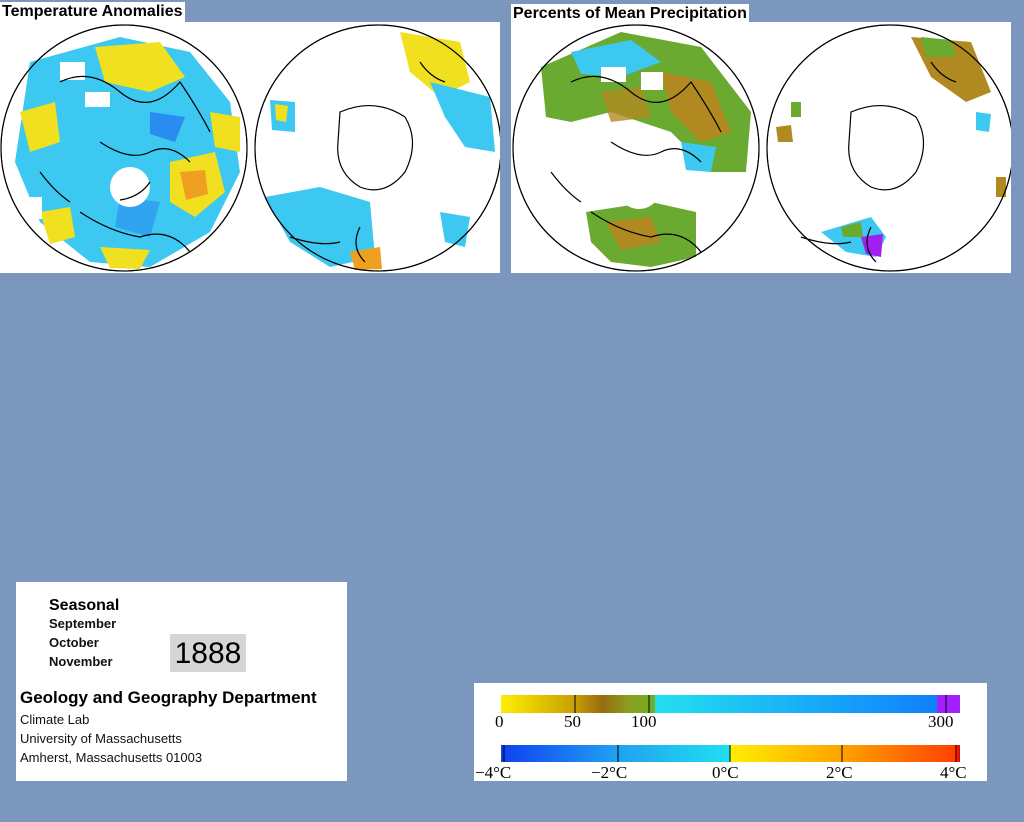  What do you see at coordinates (727, 713) in the screenshot?
I see `precipitation-color-bar: 0 50 100 300` at bounding box center [727, 713].